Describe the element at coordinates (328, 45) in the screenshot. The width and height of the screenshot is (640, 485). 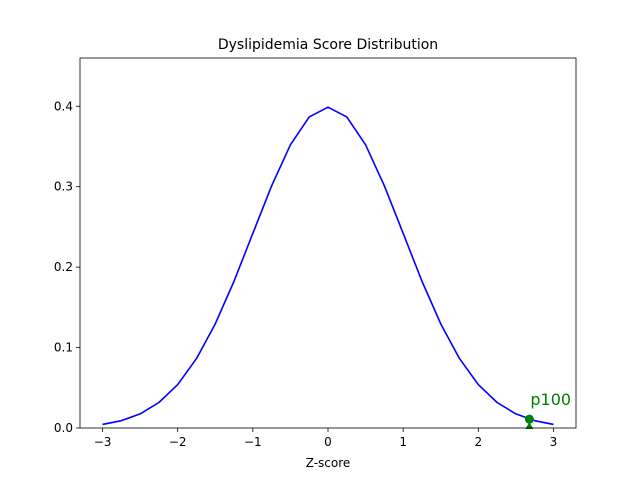
I see `chart-title: Dyslipidemia Score Distribution` at that location.